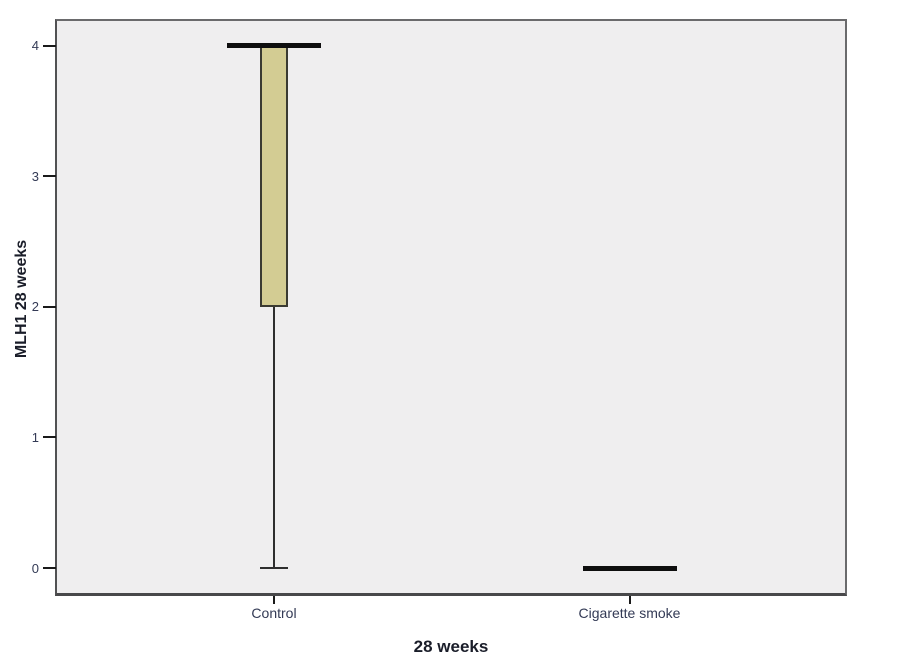 This screenshot has height=665, width=900. Describe the element at coordinates (629, 613) in the screenshot. I see `x-tick-label: Cigarette smoke` at that location.